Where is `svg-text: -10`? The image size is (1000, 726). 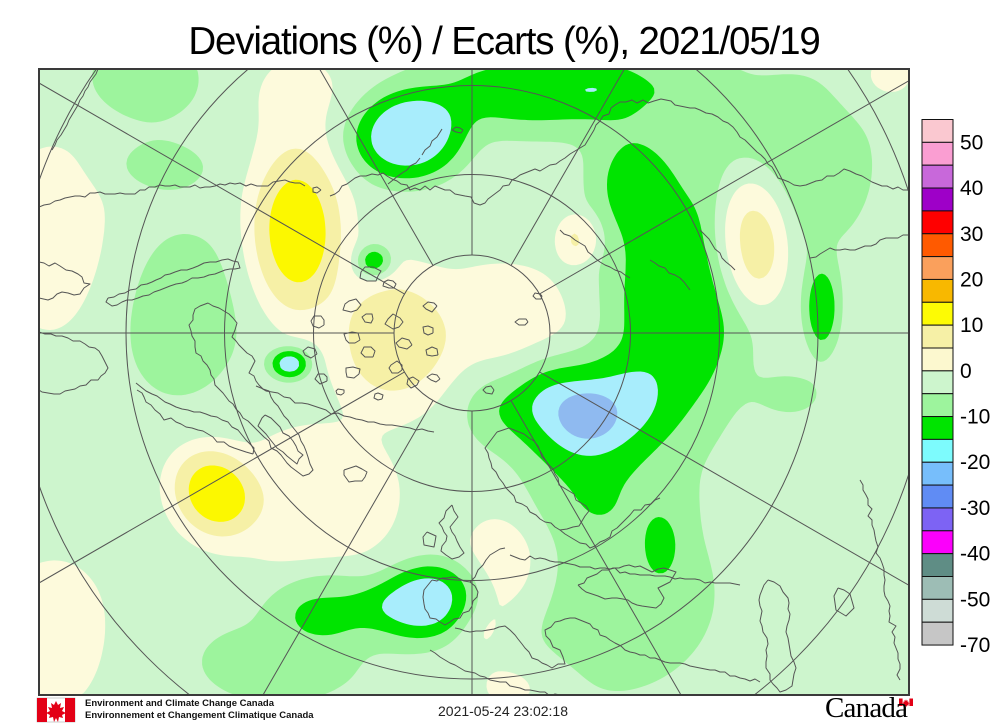
svg-text: -10 is located at coordinates (975, 417).